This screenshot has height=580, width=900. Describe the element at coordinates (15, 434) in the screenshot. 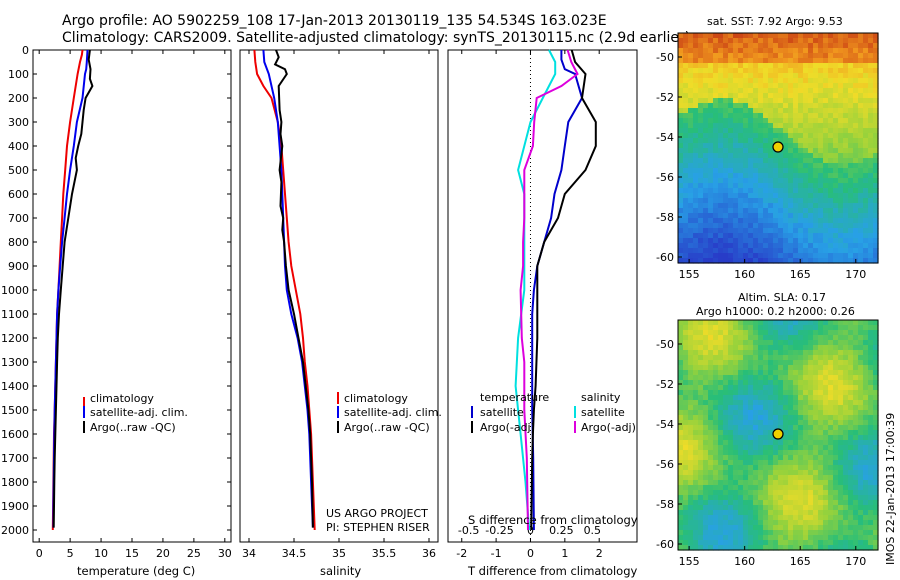

I see `depth-tick-label: 1600` at that location.